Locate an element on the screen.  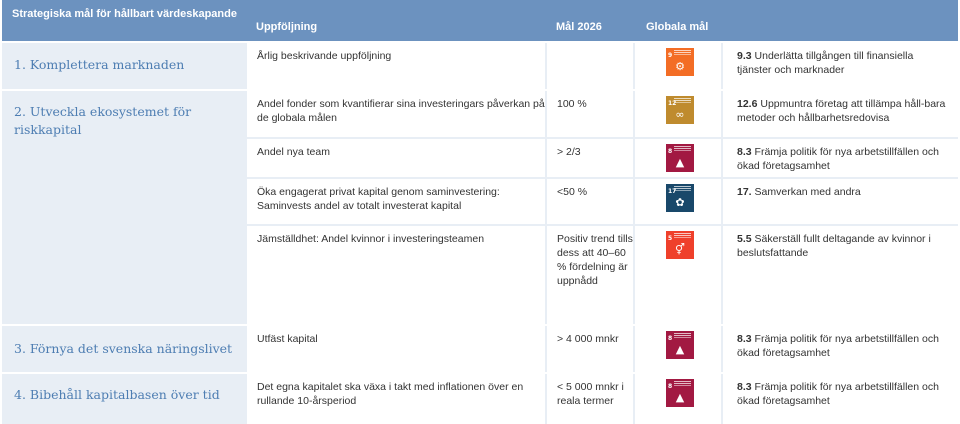
sdg-target-cell: 17. Samverkan med andra is located at coordinates (840, 201).